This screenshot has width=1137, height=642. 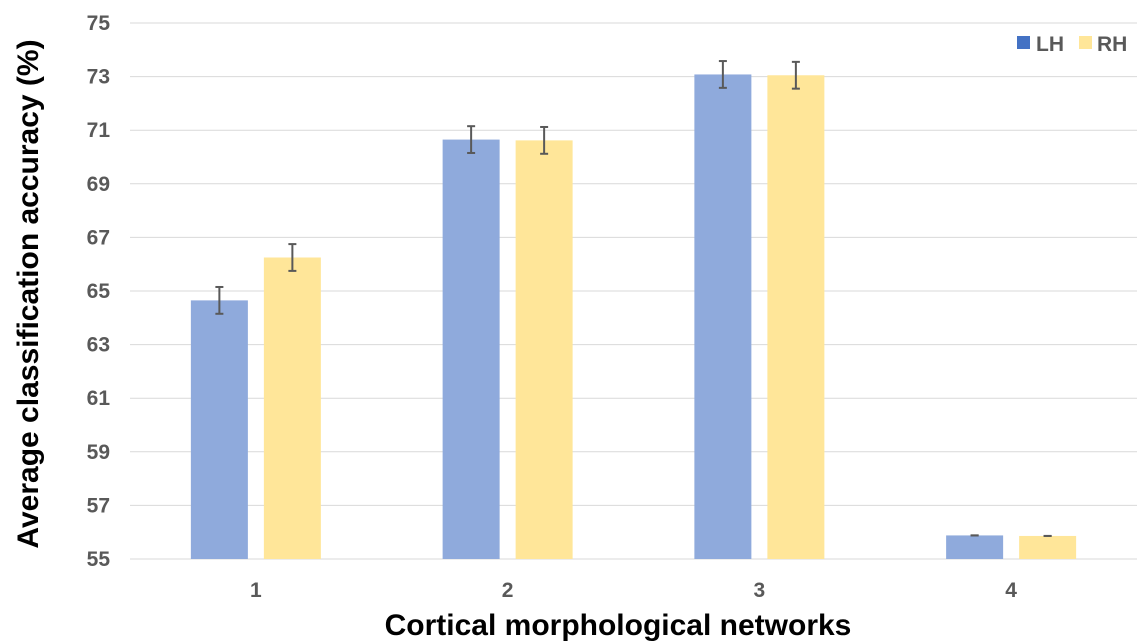 I want to click on y-tick-label: 65, so click(x=99, y=291).